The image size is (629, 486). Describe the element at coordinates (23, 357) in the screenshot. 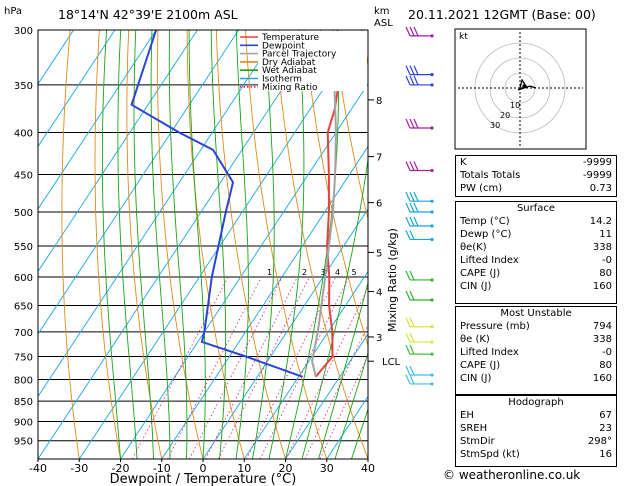

I see `pressure-tick-label: 750` at that location.